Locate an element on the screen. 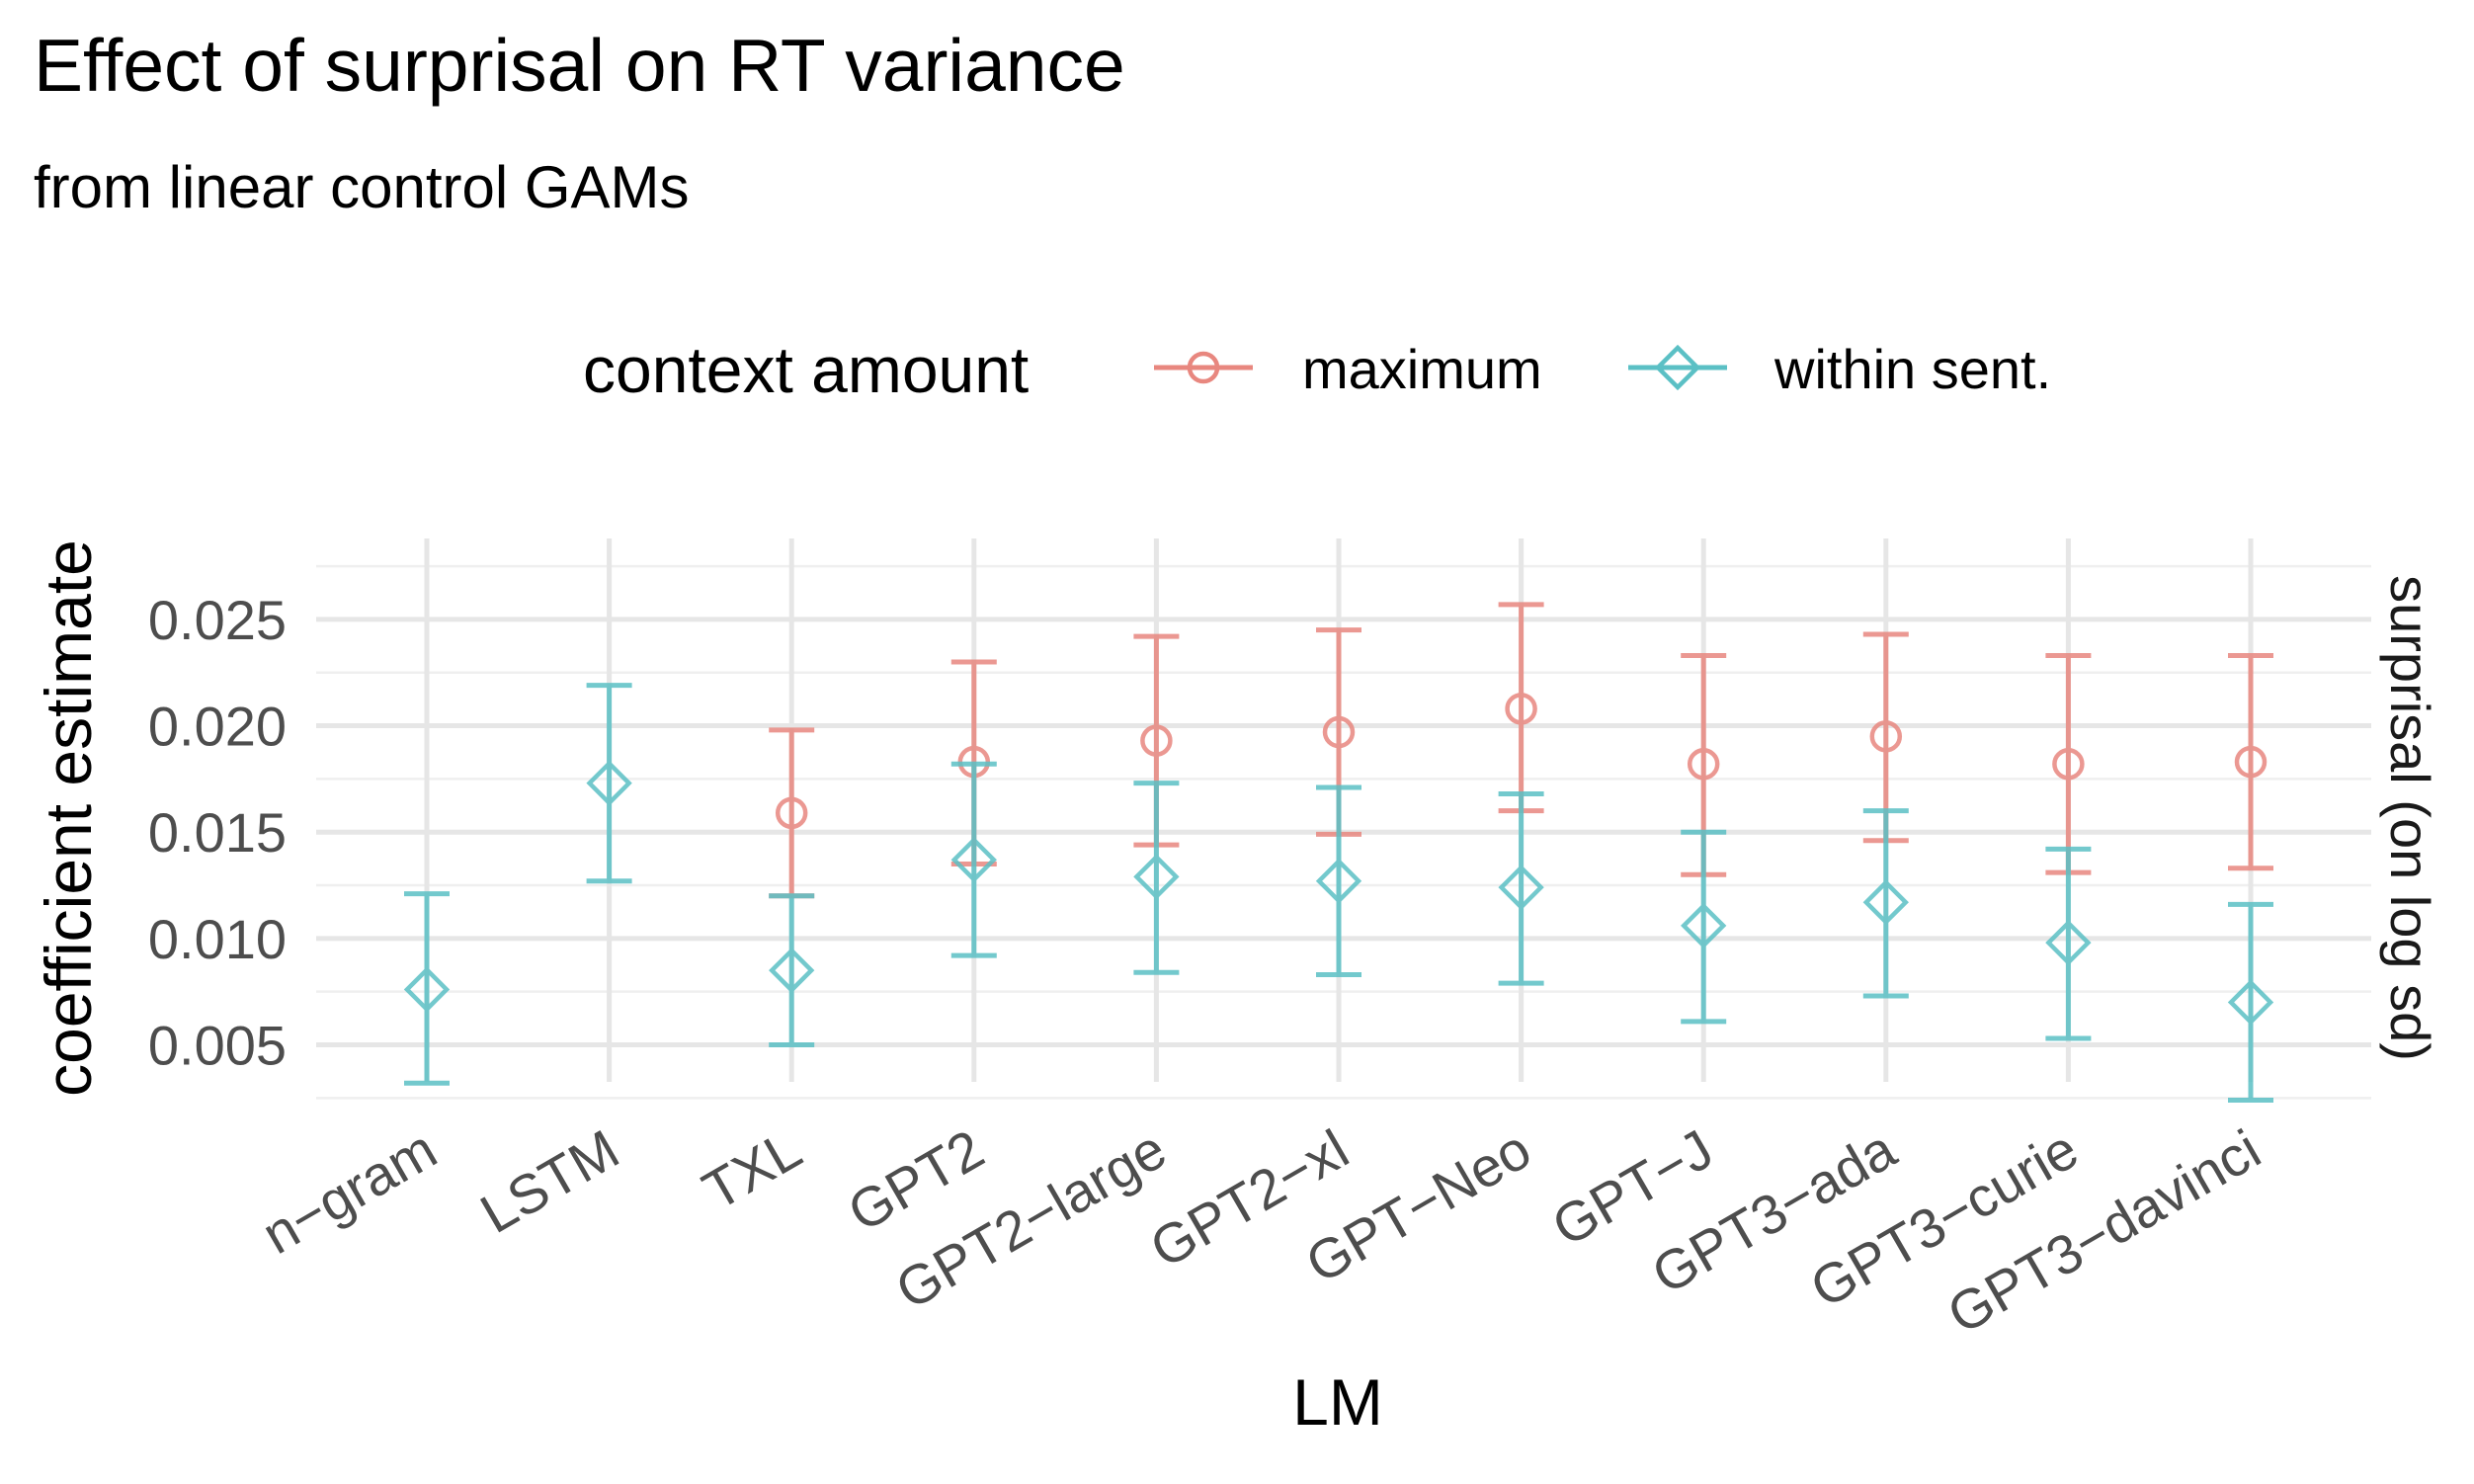 The width and height of the screenshot is (2474, 1484). chart-subtitle: from linear control GAMs is located at coordinates (362, 187).